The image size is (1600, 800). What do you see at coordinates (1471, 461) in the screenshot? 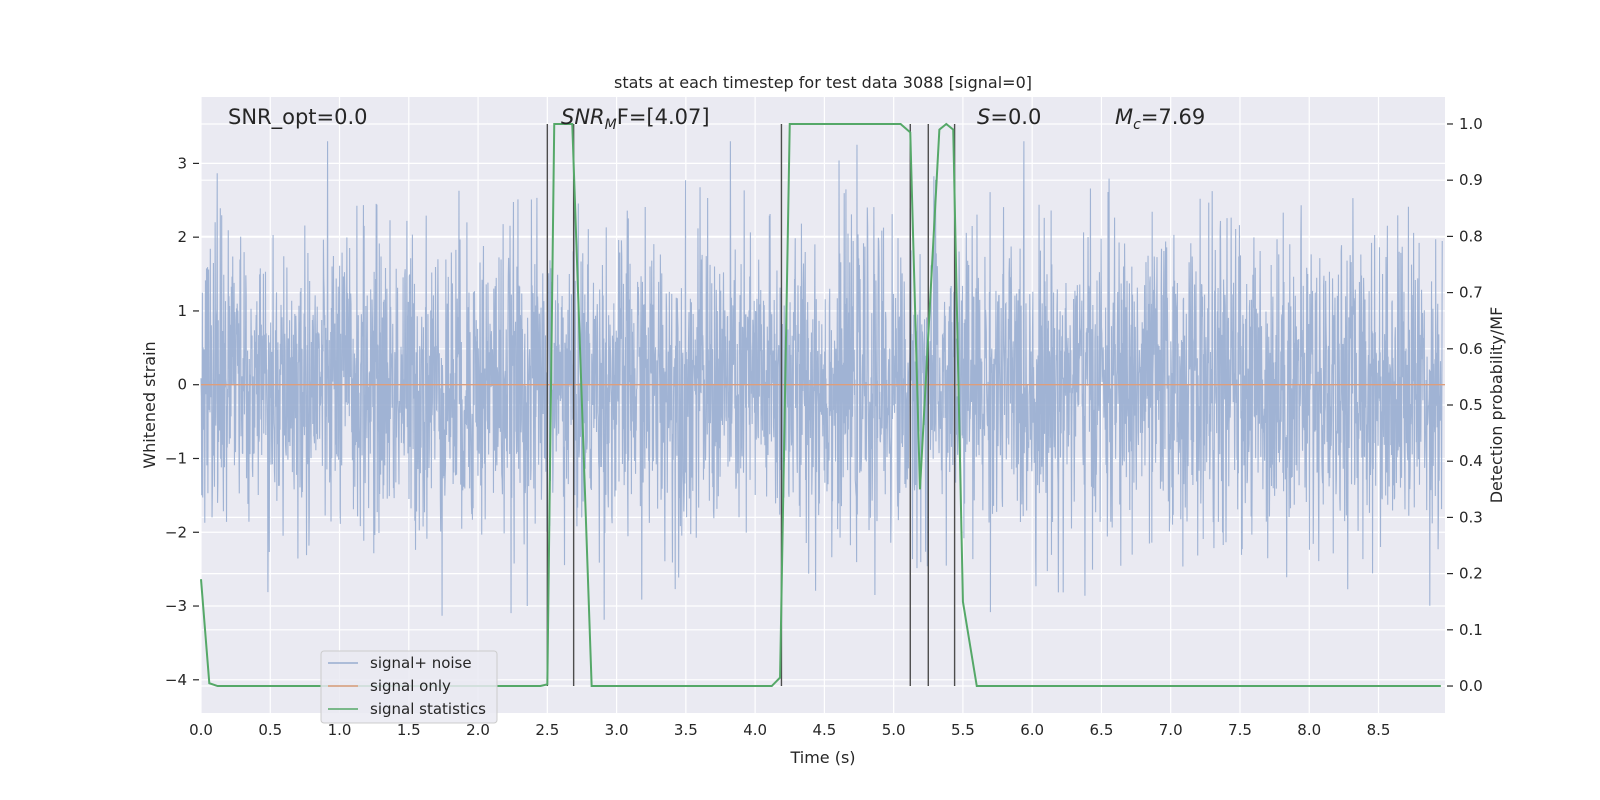
I see `y-right-tick-label-6: 0.4` at bounding box center [1471, 461].